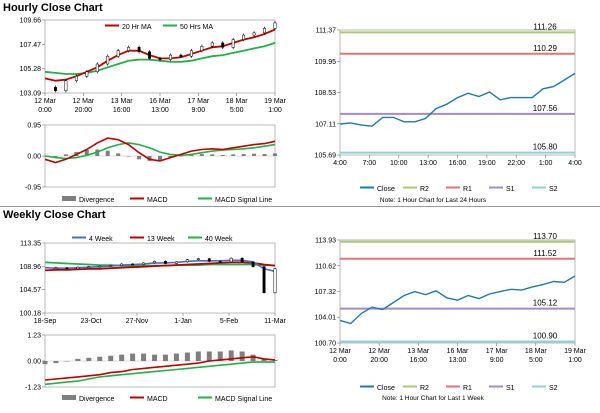 The width and height of the screenshot is (600, 413). I want to click on weekly-close-x-tick-label: 9:00, so click(497, 360).